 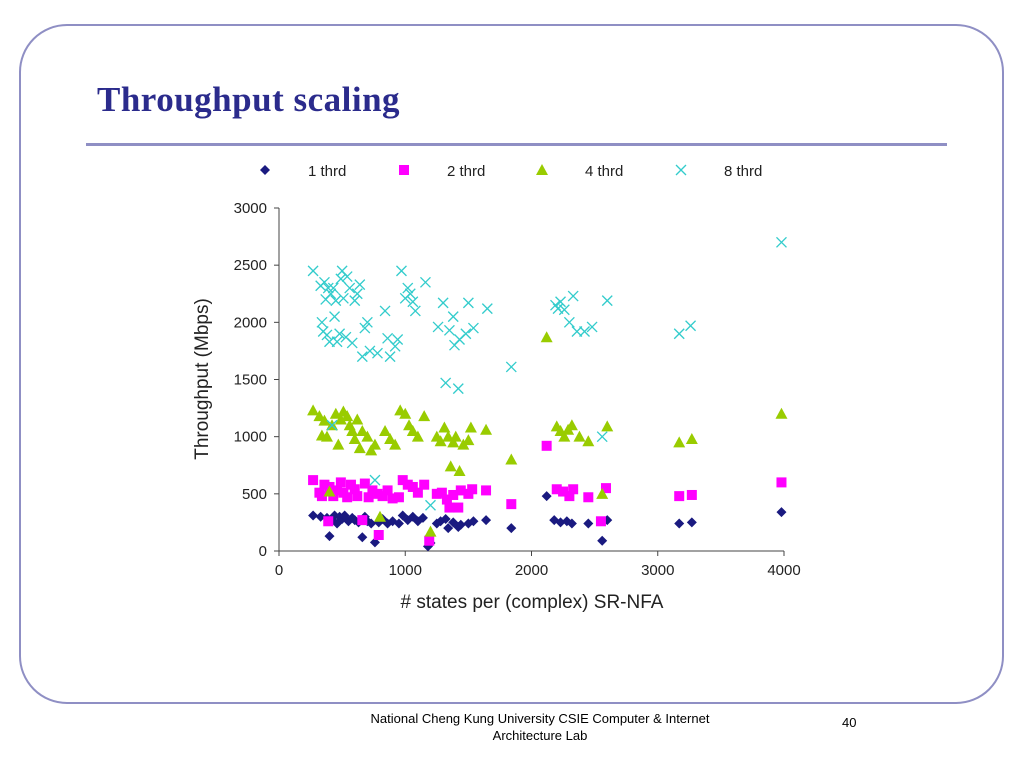 What do you see at coordinates (466, 171) in the screenshot?
I see `legend-label: 2 thrd` at bounding box center [466, 171].